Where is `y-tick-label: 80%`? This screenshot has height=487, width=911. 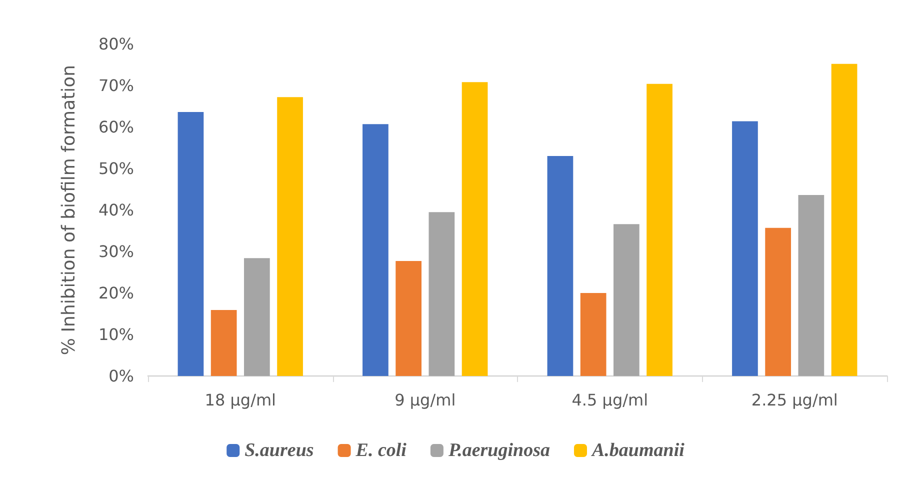
y-tick-label: 80% is located at coordinates (116, 44).